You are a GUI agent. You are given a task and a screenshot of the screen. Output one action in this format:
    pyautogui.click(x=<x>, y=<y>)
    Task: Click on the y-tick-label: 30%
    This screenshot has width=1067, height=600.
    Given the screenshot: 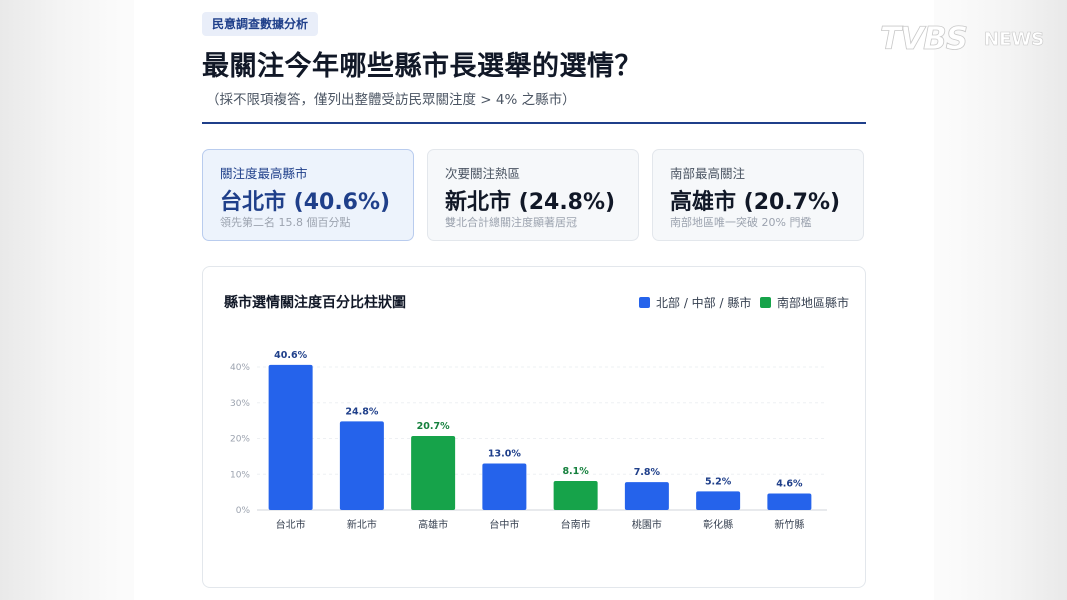 What is the action you would take?
    pyautogui.click(x=240, y=404)
    